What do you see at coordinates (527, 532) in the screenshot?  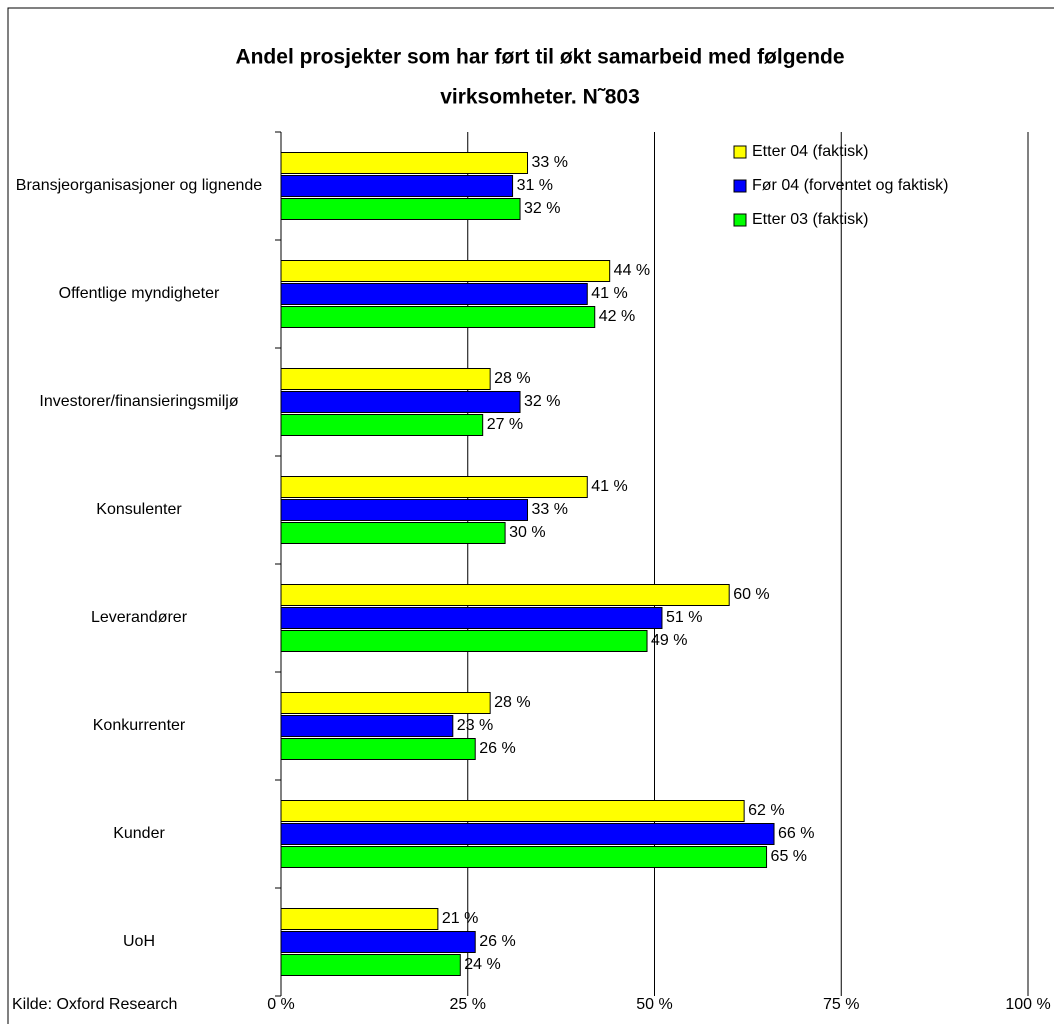 I see `data-label: 30 %` at bounding box center [527, 532].